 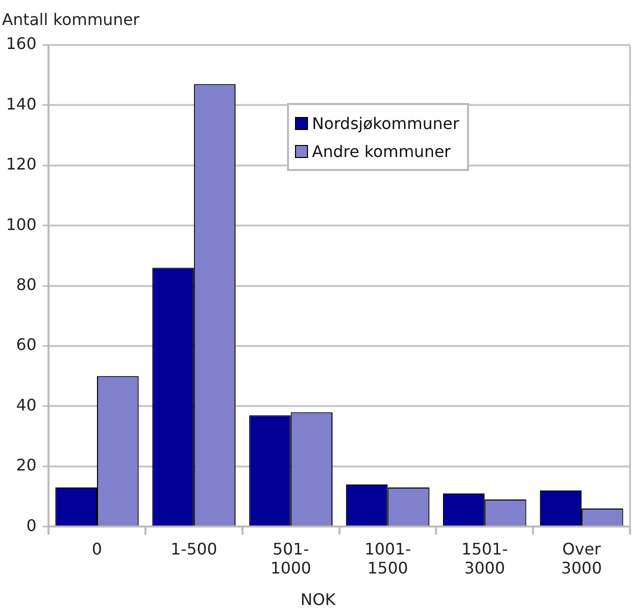 I want to click on x-tick-label: 0, so click(x=97, y=548).